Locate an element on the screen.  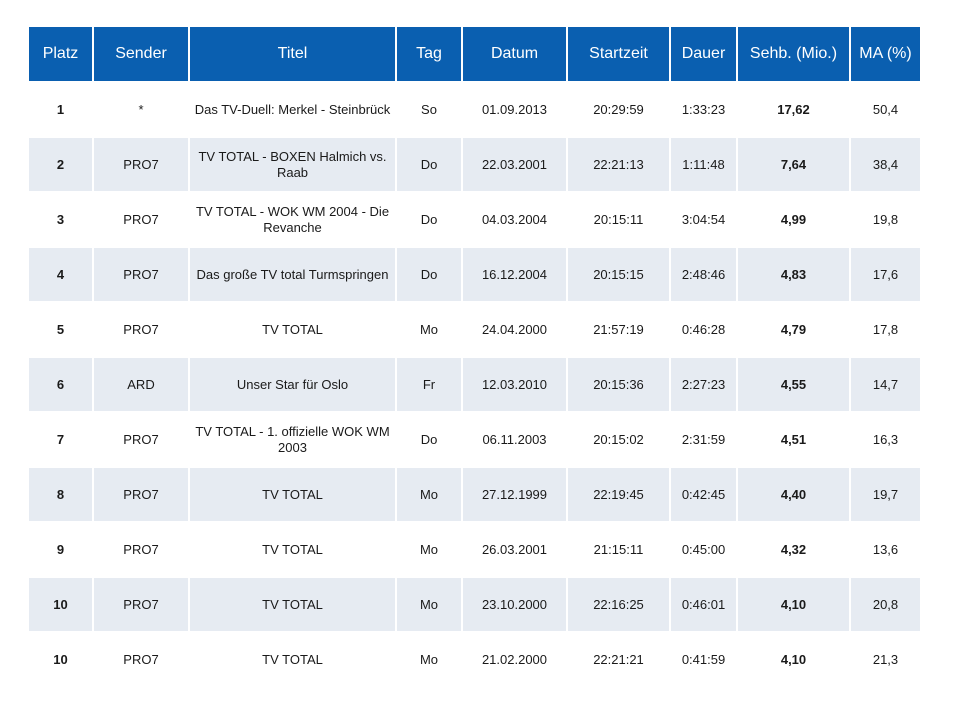
cell-dauer: 2:48:46 is located at coordinates (703, 275).